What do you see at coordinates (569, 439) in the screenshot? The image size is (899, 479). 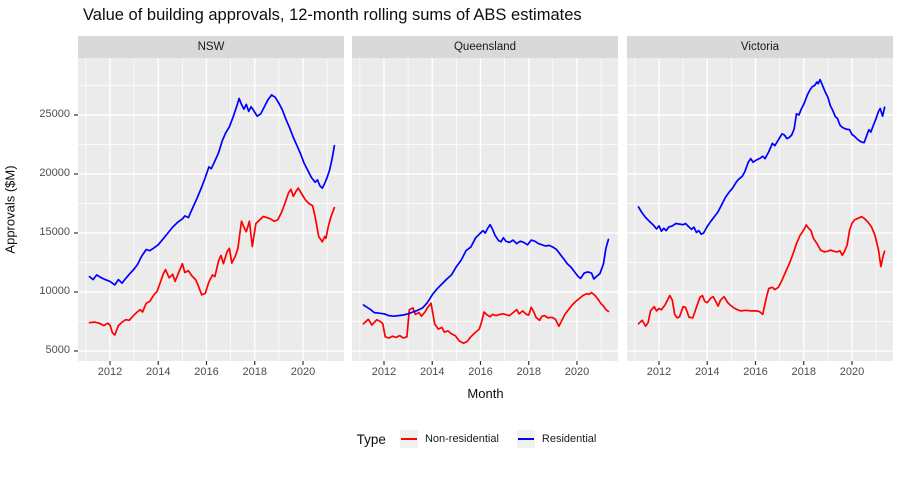 I see `legend-label: Residential` at bounding box center [569, 439].